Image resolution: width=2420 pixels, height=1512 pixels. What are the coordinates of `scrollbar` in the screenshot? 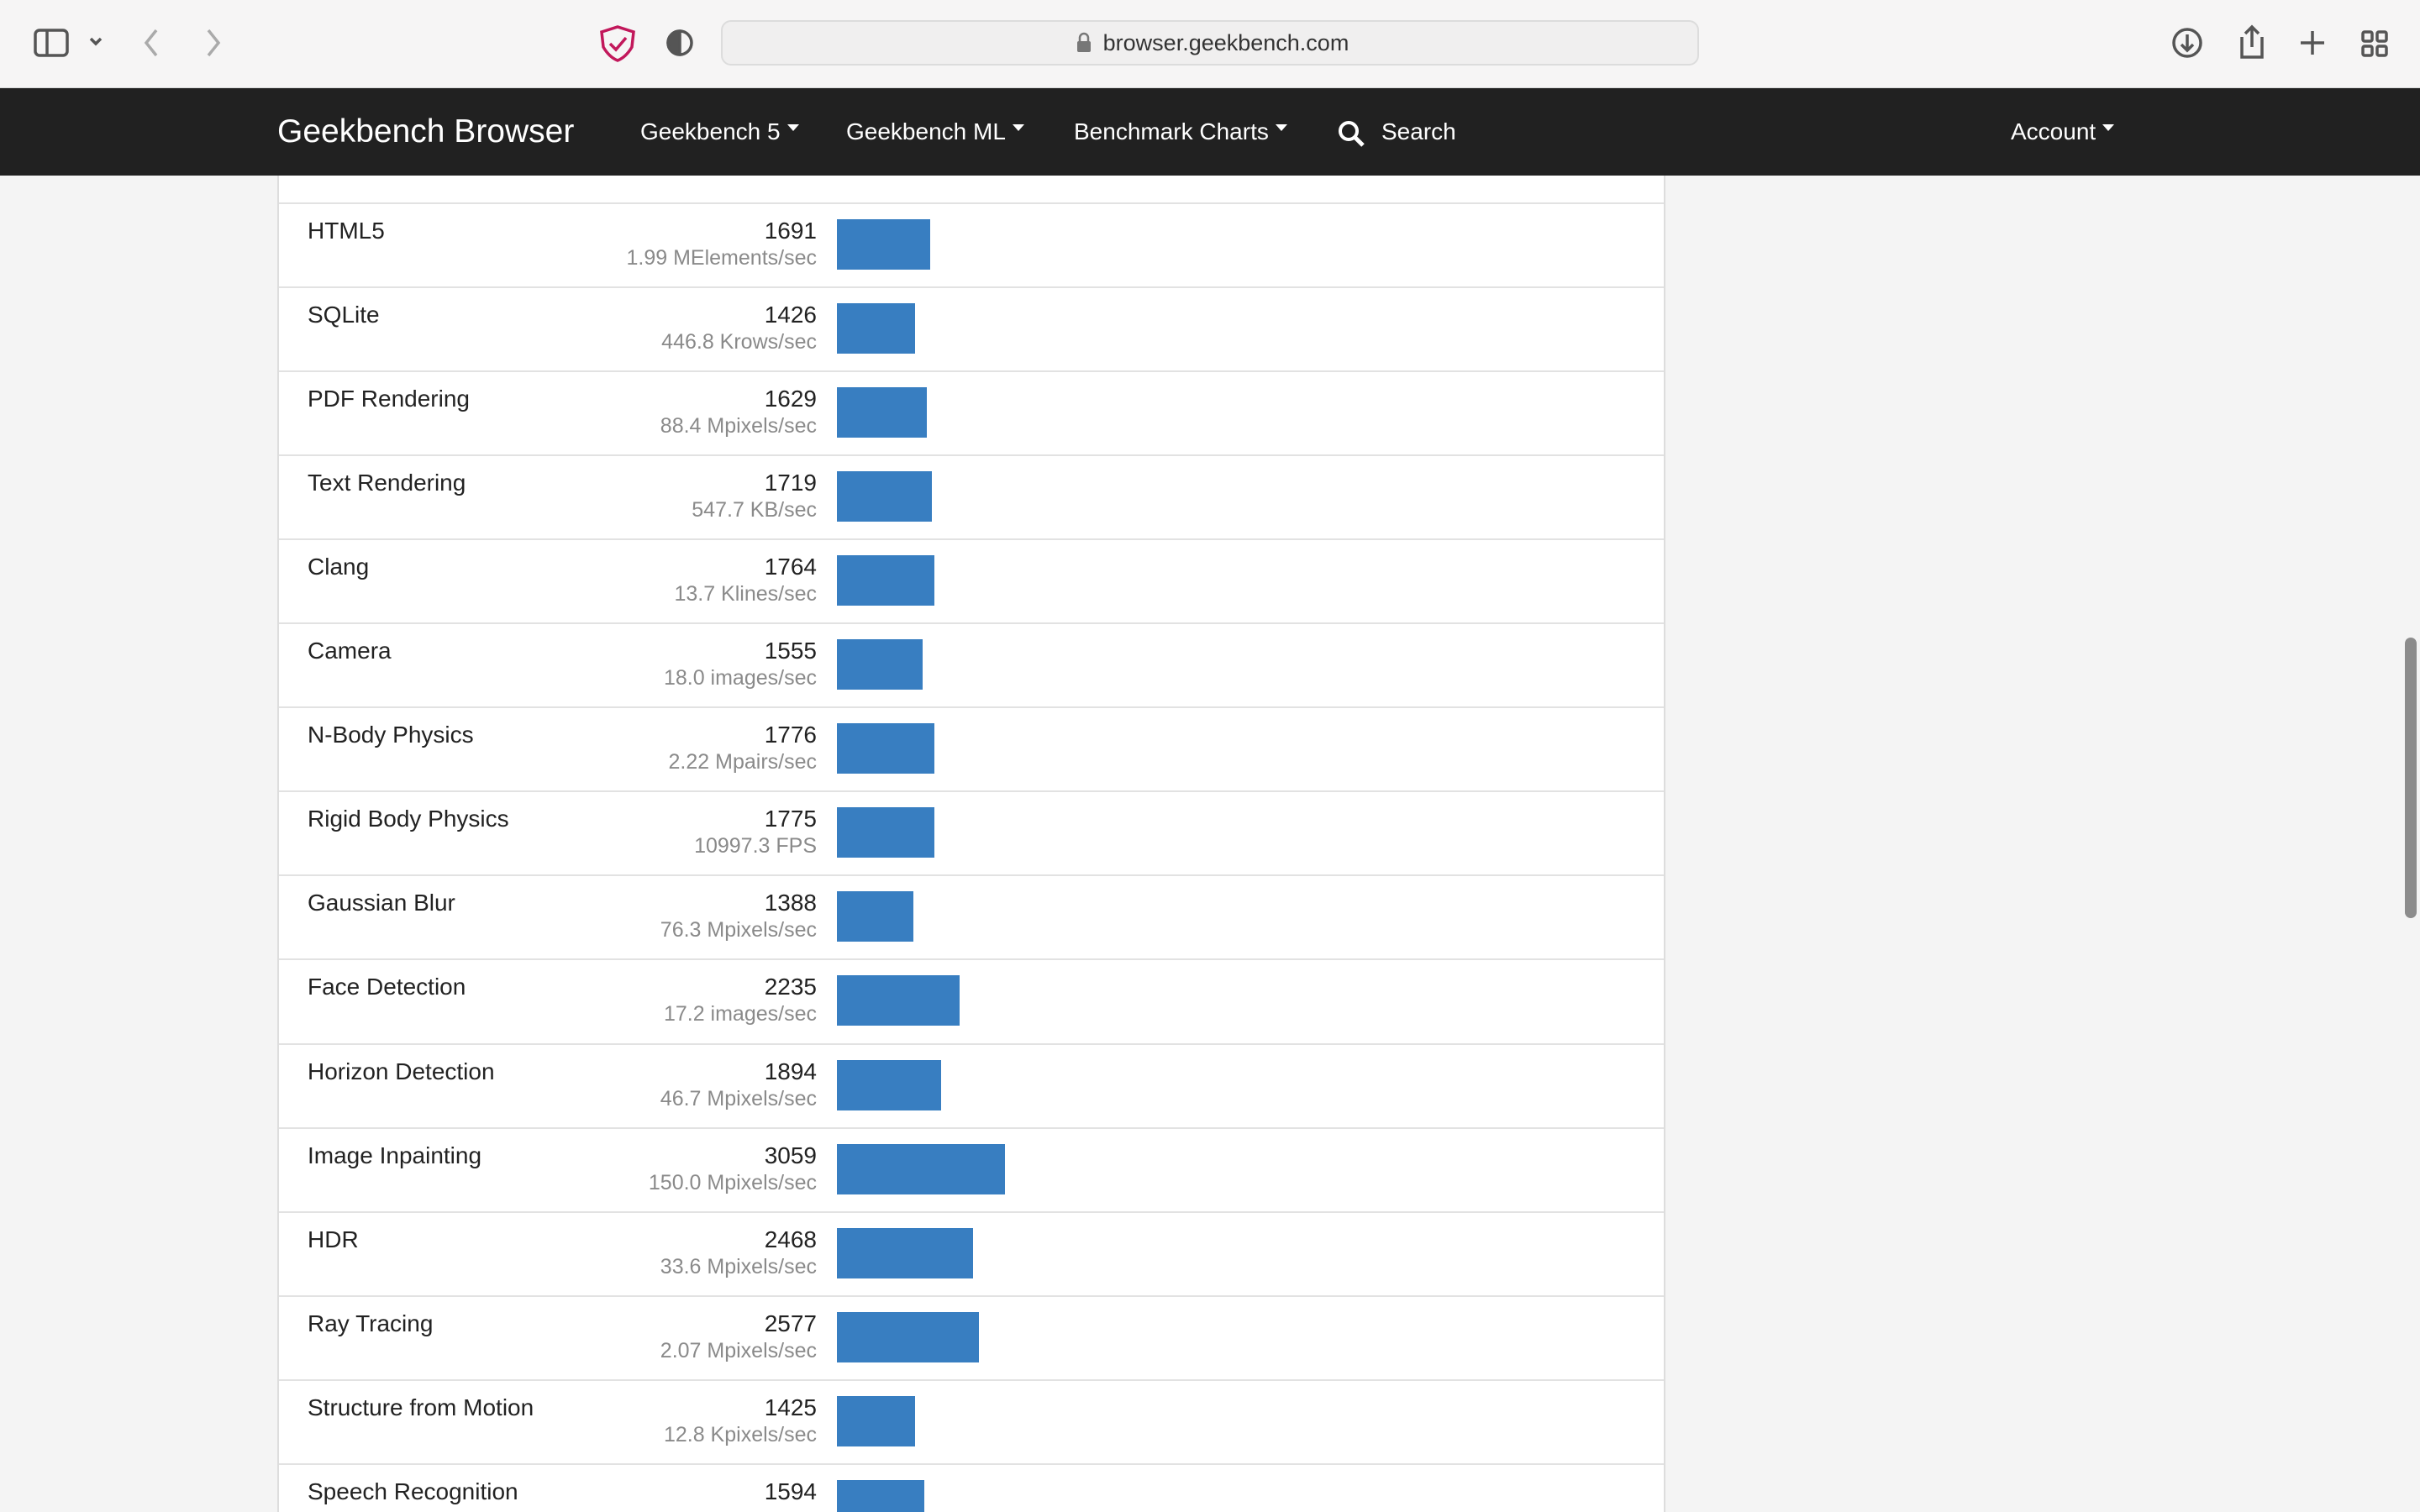 It's located at (2411, 778).